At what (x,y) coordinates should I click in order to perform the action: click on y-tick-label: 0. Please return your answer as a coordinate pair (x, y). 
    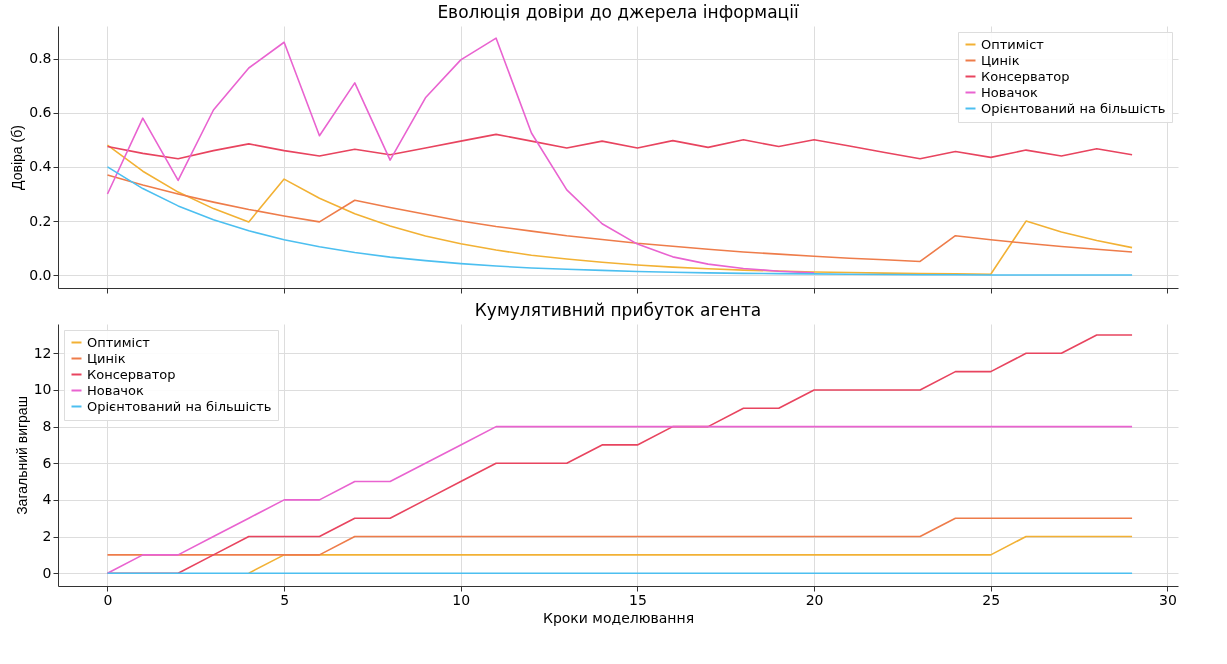
    Looking at the image, I should click on (47, 572).